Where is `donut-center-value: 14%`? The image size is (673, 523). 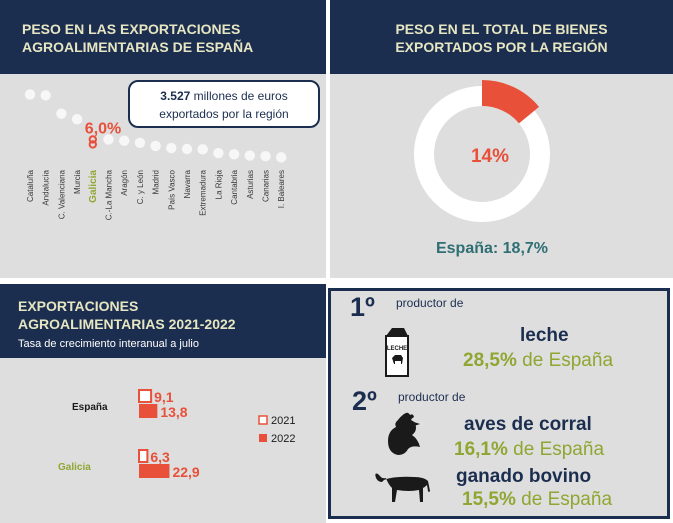 donut-center-value: 14% is located at coordinates (490, 156).